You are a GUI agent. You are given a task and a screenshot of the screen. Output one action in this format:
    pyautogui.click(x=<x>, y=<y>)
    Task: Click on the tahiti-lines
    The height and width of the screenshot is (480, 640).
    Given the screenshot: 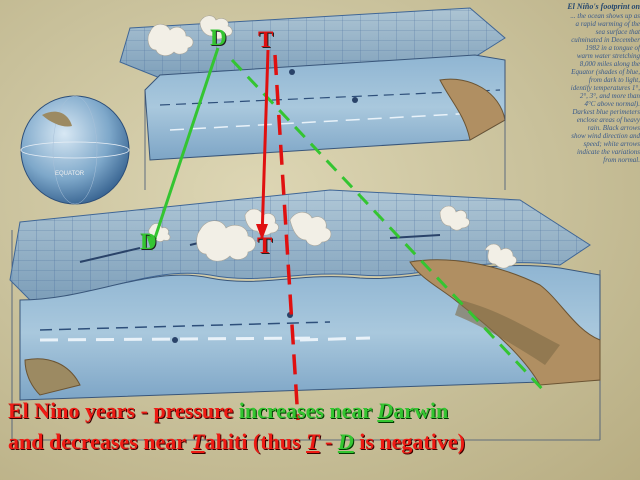 What is the action you would take?
    pyautogui.click(x=278, y=235)
    